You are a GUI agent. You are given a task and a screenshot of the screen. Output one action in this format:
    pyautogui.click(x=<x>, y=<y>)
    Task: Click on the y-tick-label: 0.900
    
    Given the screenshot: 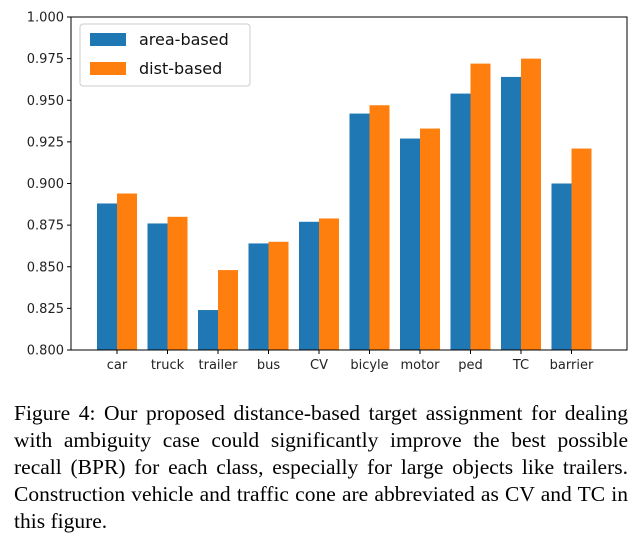 What is the action you would take?
    pyautogui.click(x=45, y=184)
    